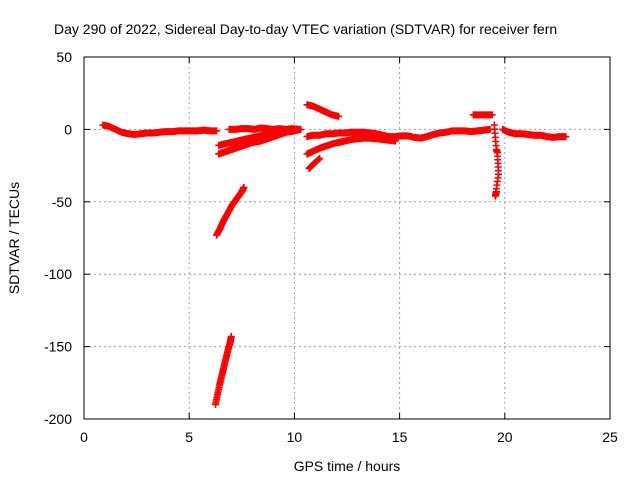 This screenshot has height=480, width=640. What do you see at coordinates (189, 437) in the screenshot?
I see `x-tick-label: 5` at bounding box center [189, 437].